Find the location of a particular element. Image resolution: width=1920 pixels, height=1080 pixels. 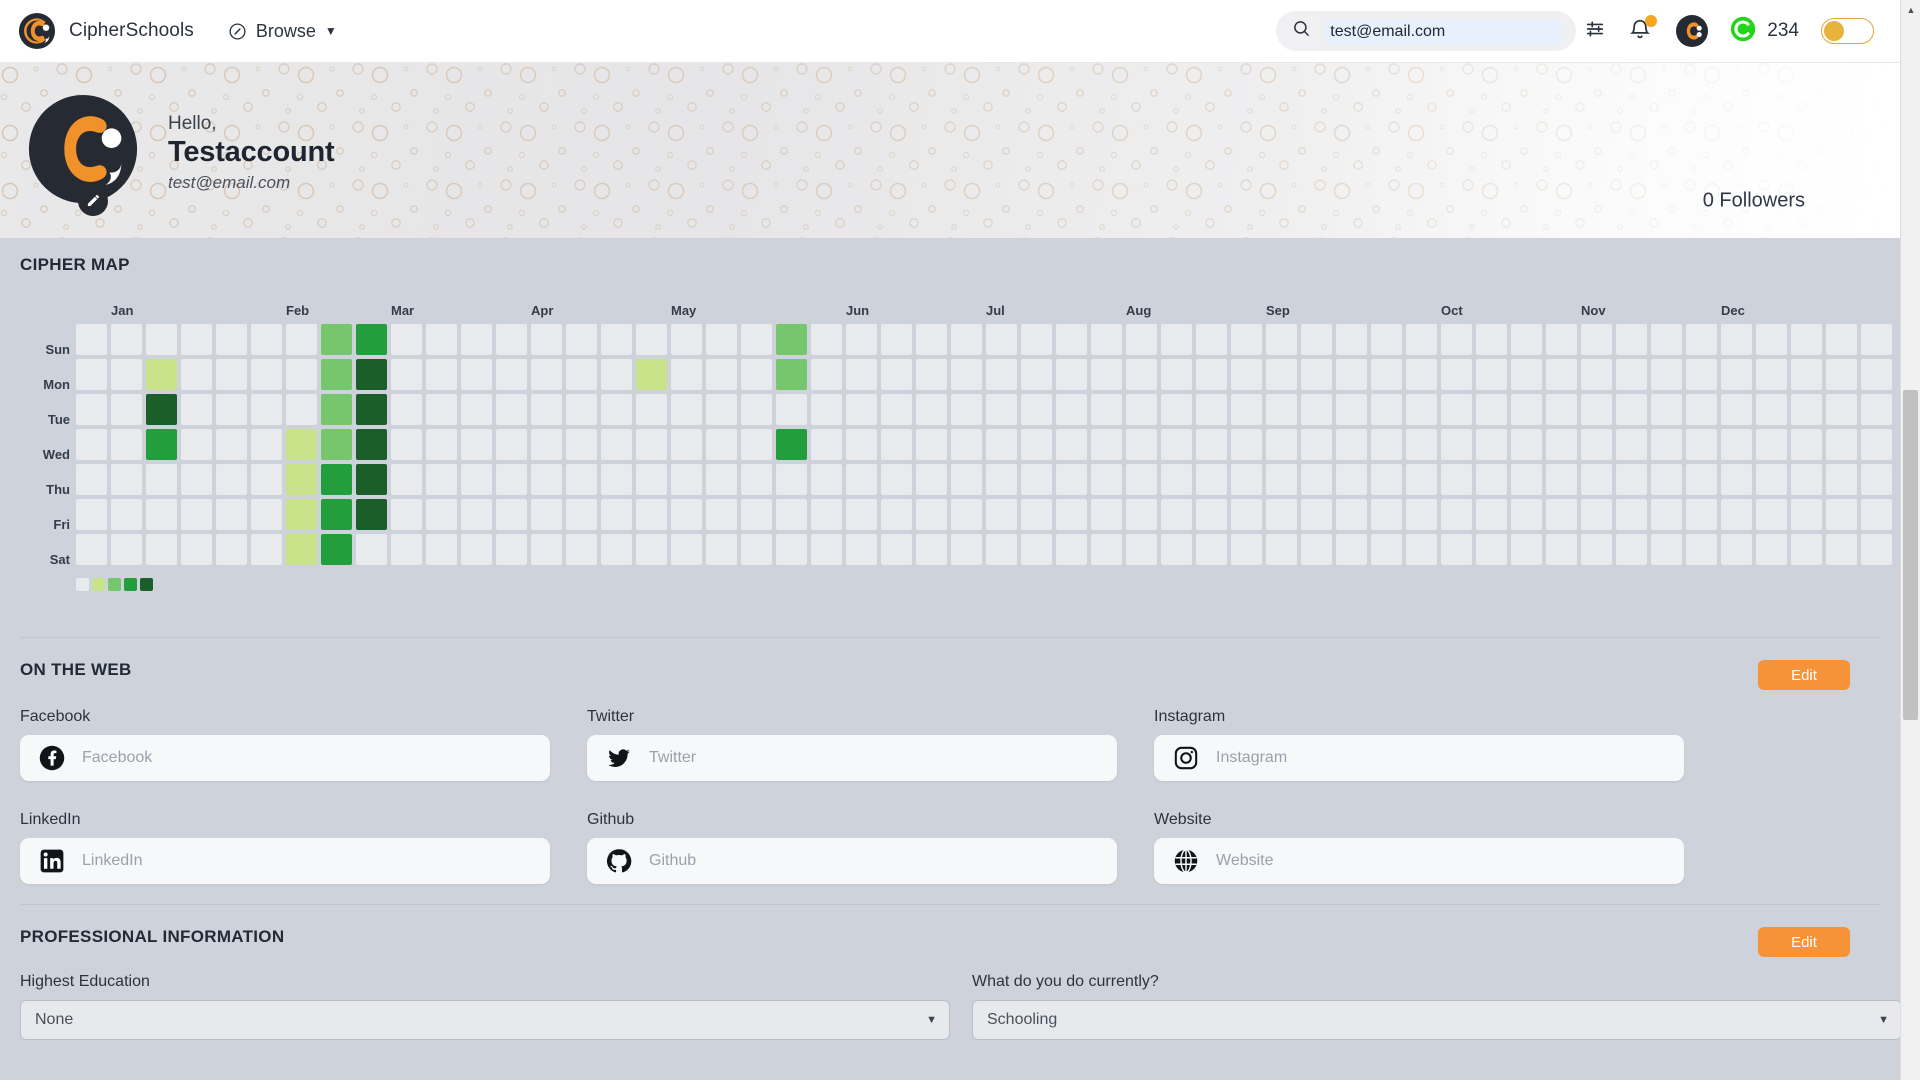

linkedin-input: LinkedIn is located at coordinates (285, 861).